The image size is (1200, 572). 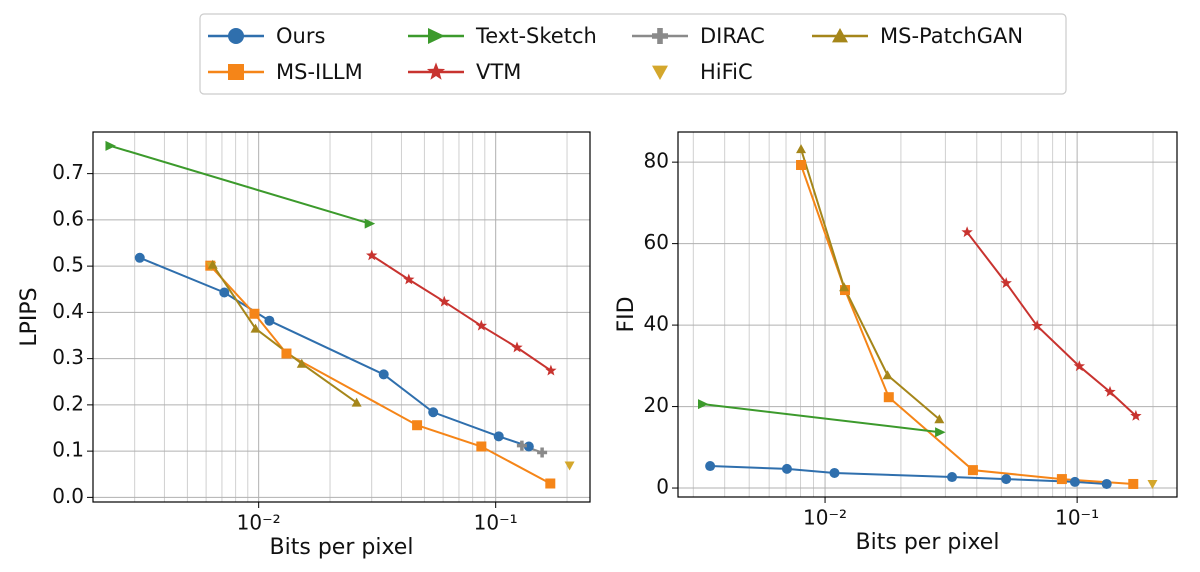 I want to click on y-tick-label: 0.6, so click(x=68, y=218).